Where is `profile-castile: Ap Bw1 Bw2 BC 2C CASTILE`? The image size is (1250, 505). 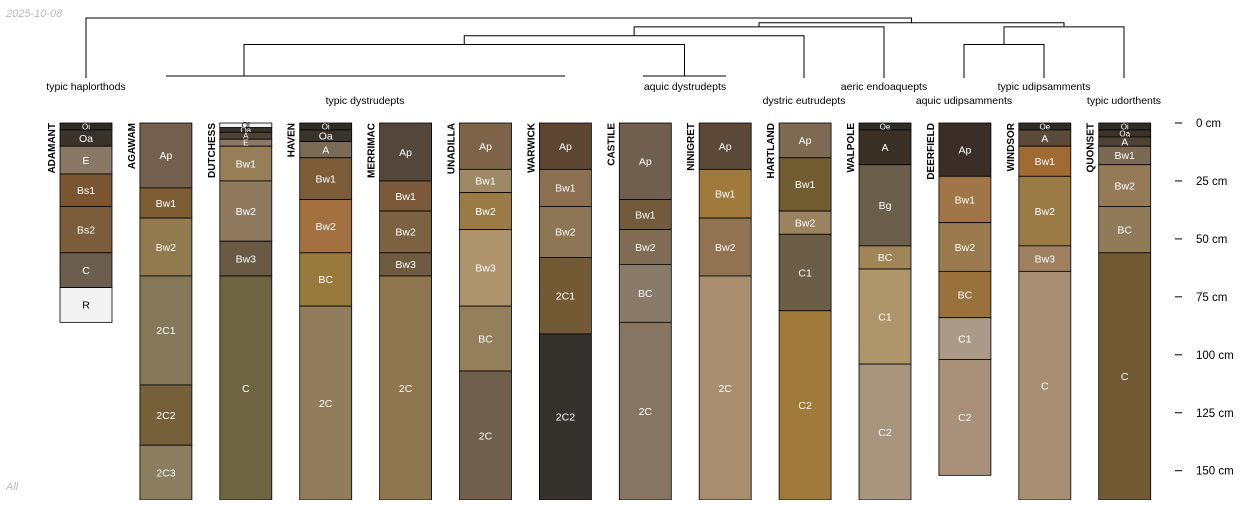 profile-castile: Ap Bw1 Bw2 BC 2C CASTILE is located at coordinates (639, 311).